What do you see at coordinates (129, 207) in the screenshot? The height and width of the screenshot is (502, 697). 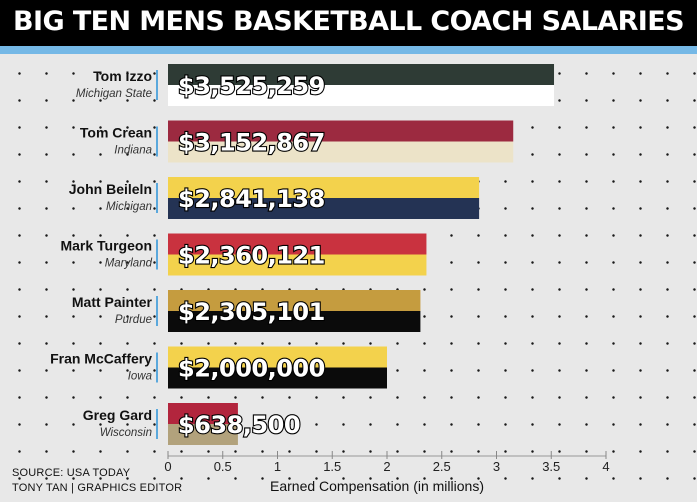 I see `school-name-2: Michigan` at bounding box center [129, 207].